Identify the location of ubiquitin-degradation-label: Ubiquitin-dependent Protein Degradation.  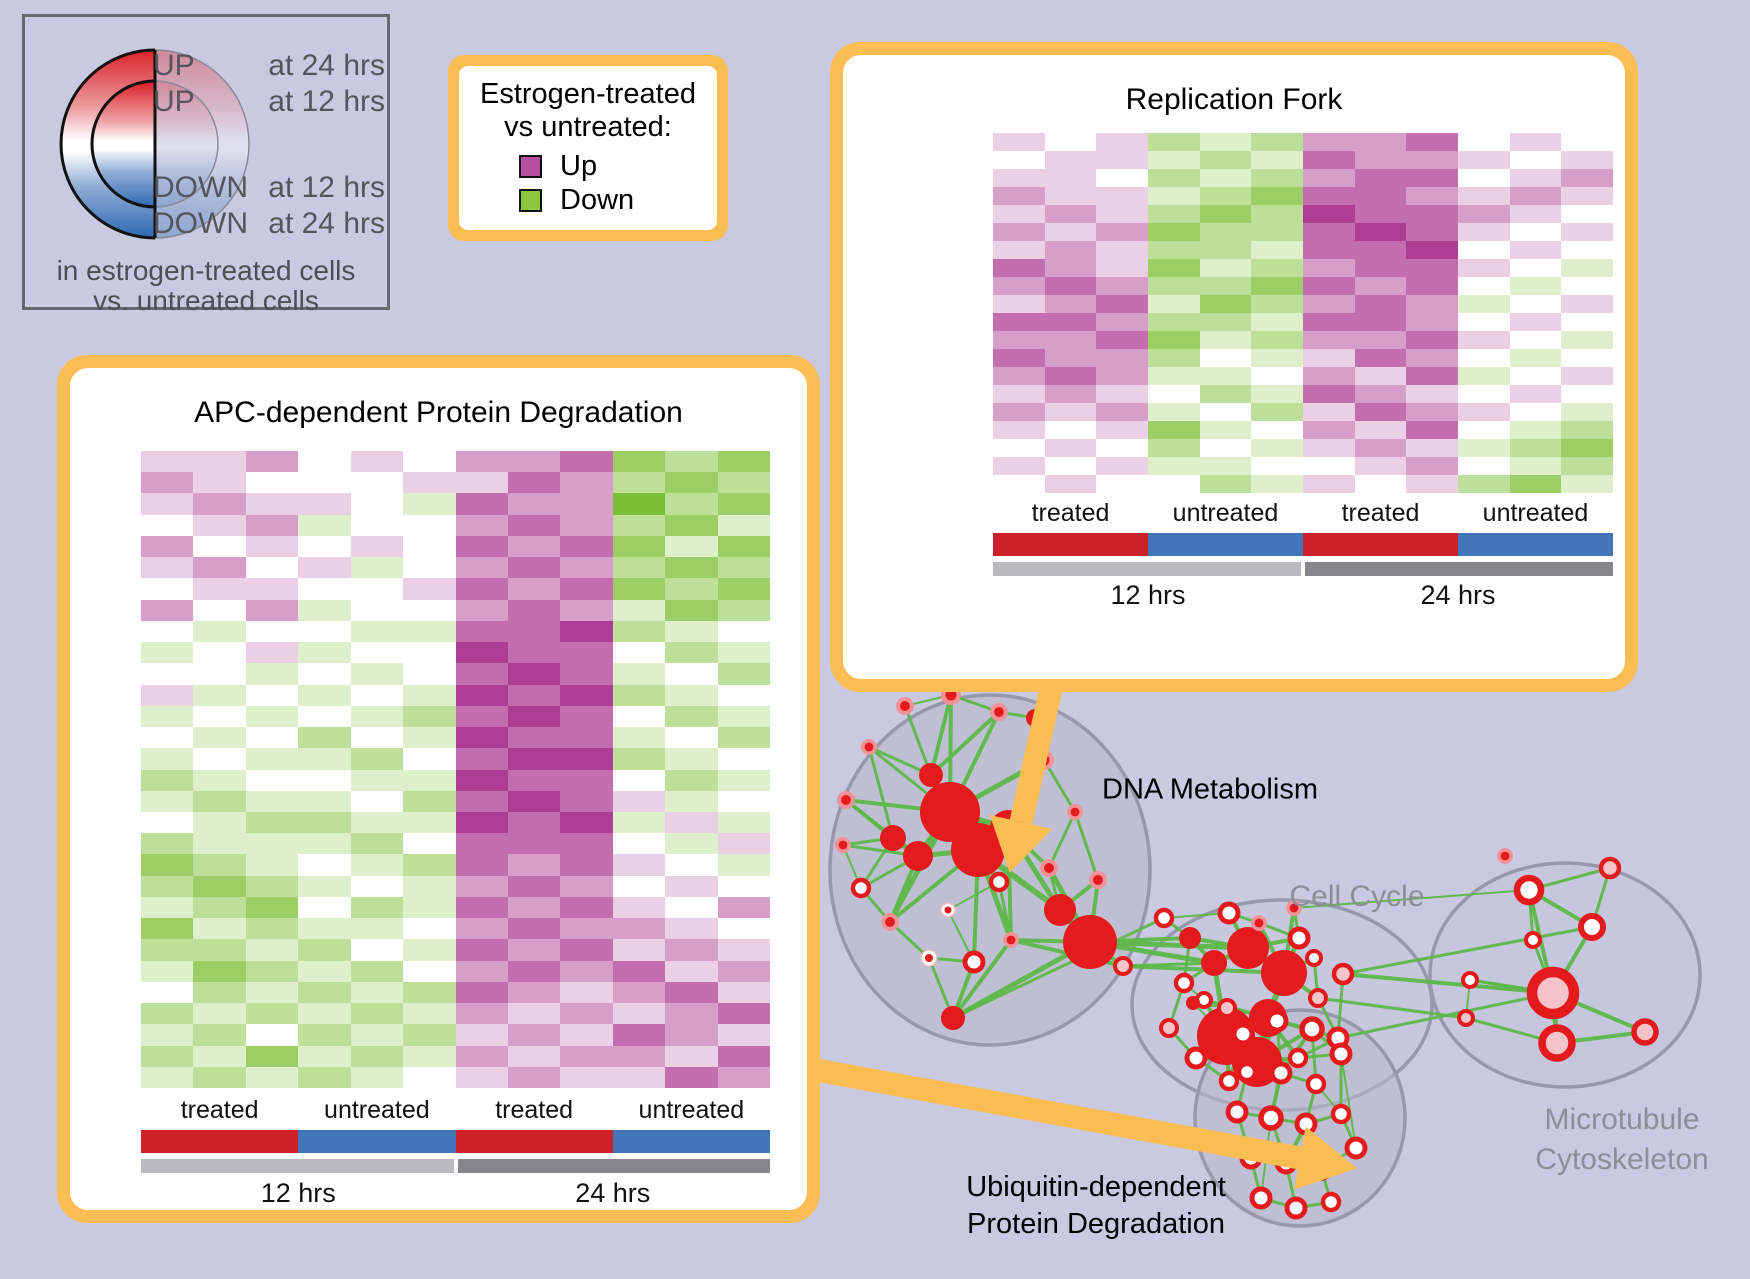
(1096, 1205).